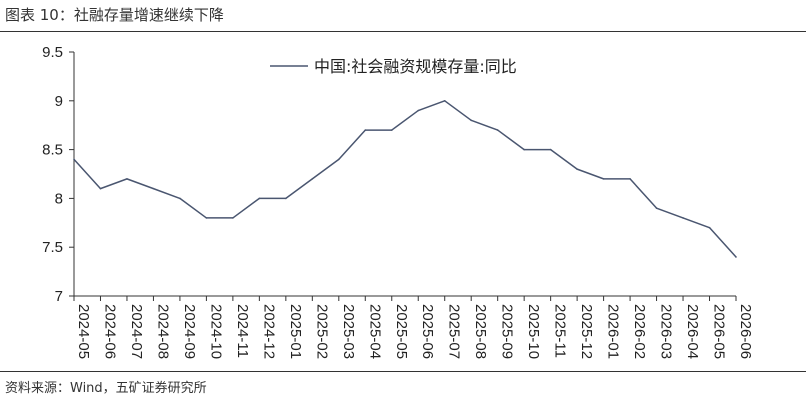 The width and height of the screenshot is (806, 400). Describe the element at coordinates (215, 331) in the screenshot. I see `x-tick-label: 2024-10` at that location.